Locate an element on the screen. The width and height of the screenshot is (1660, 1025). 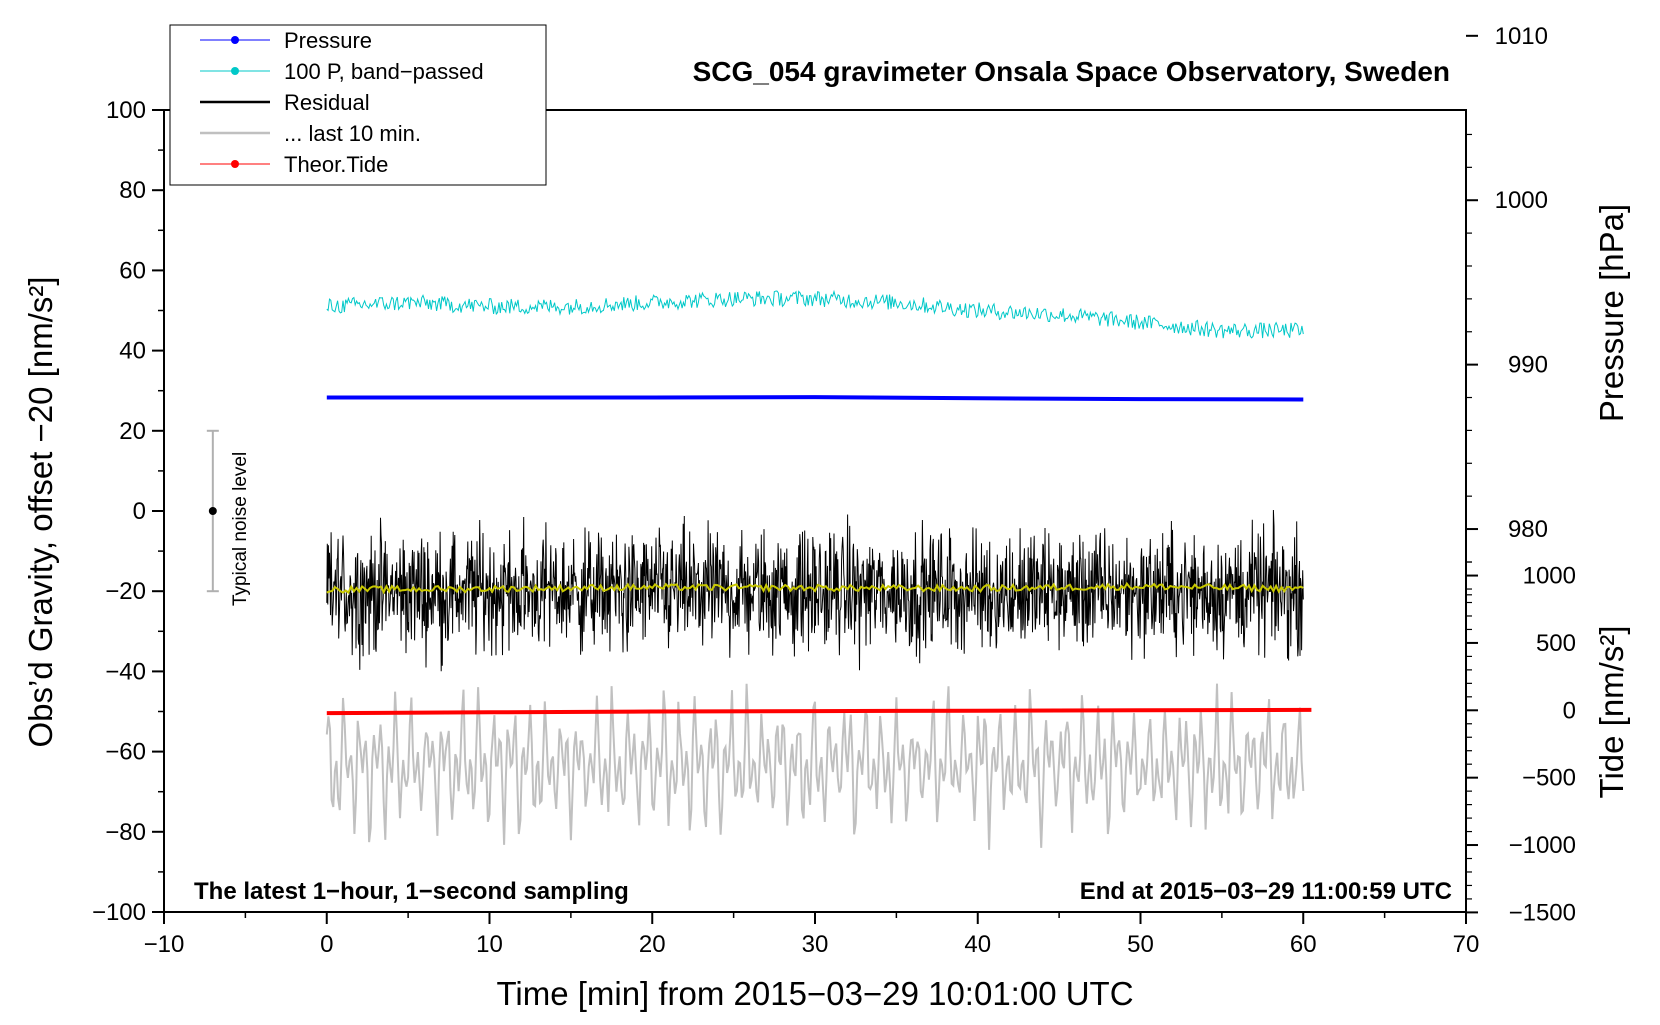
y-tick-label: −20 is located at coordinates (125, 591).